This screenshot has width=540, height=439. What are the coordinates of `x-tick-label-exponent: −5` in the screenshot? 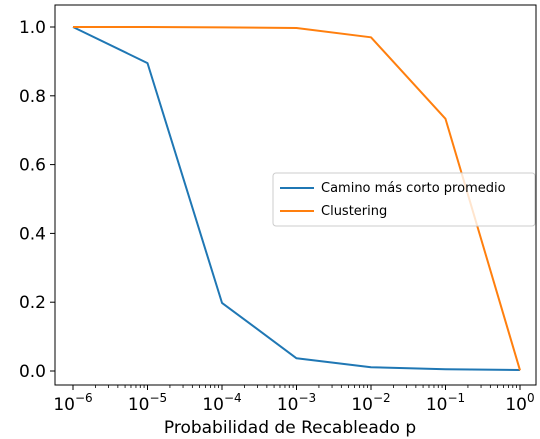 It's located at (158, 398).